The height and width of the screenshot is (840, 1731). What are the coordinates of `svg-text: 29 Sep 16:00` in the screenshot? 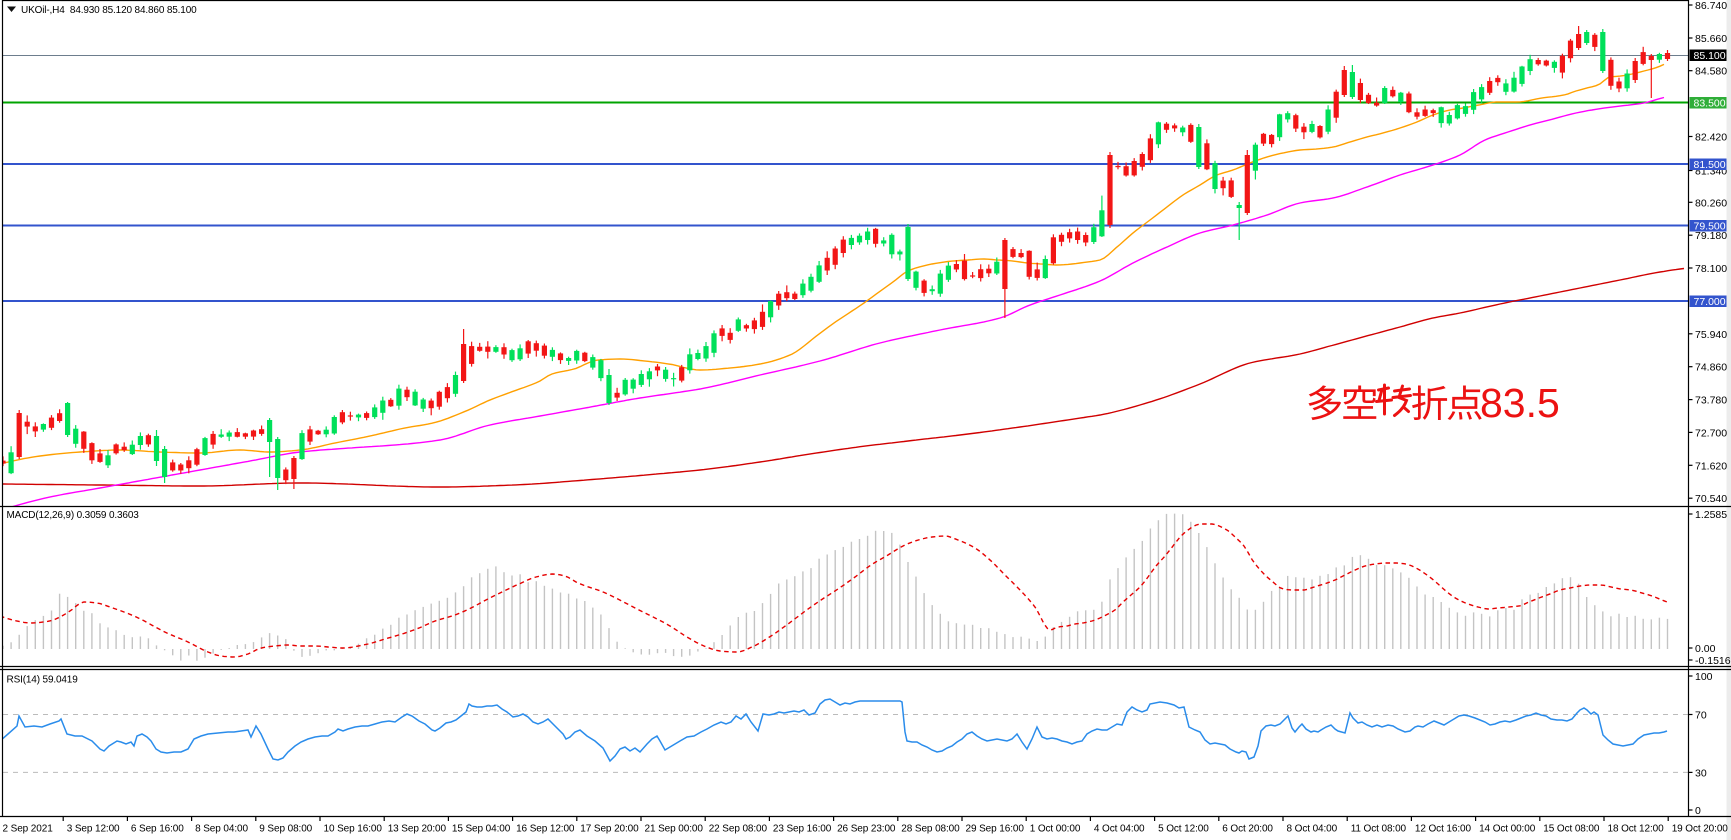 It's located at (995, 829).